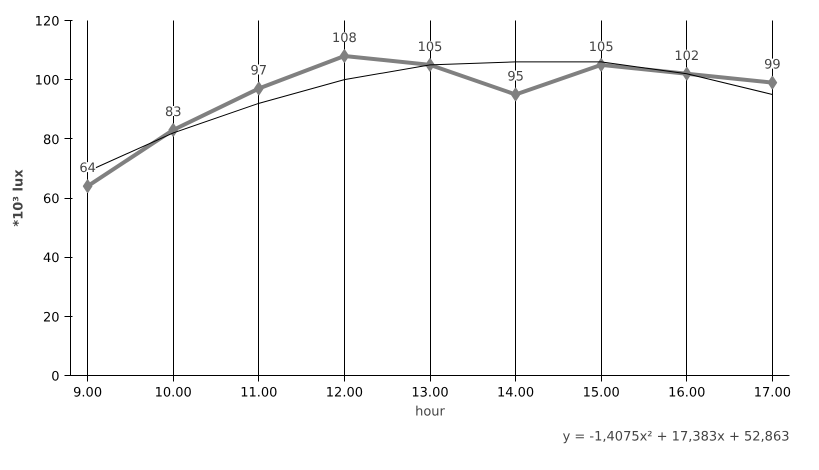 This screenshot has height=470, width=819. I want to click on y-tick-label: 80, so click(51, 140).